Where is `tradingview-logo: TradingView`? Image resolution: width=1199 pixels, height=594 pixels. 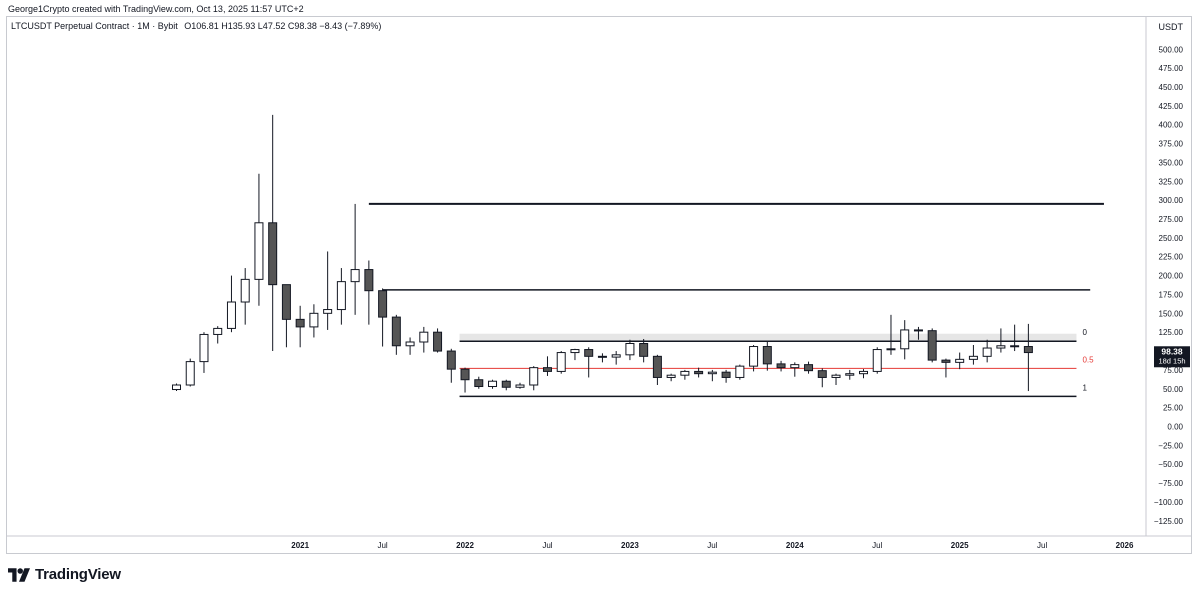
tradingview-logo: TradingView is located at coordinates (64, 574).